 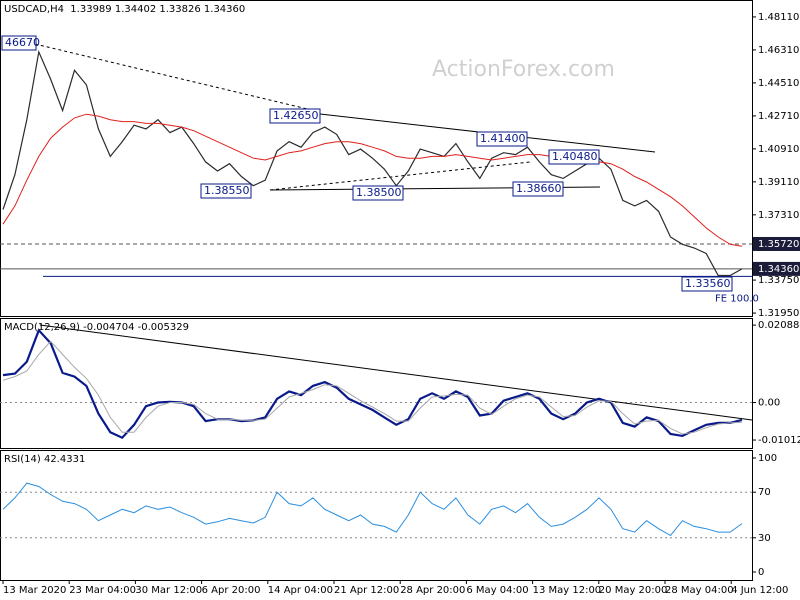 I want to click on y-tick-label: 0.00, so click(x=769, y=403).